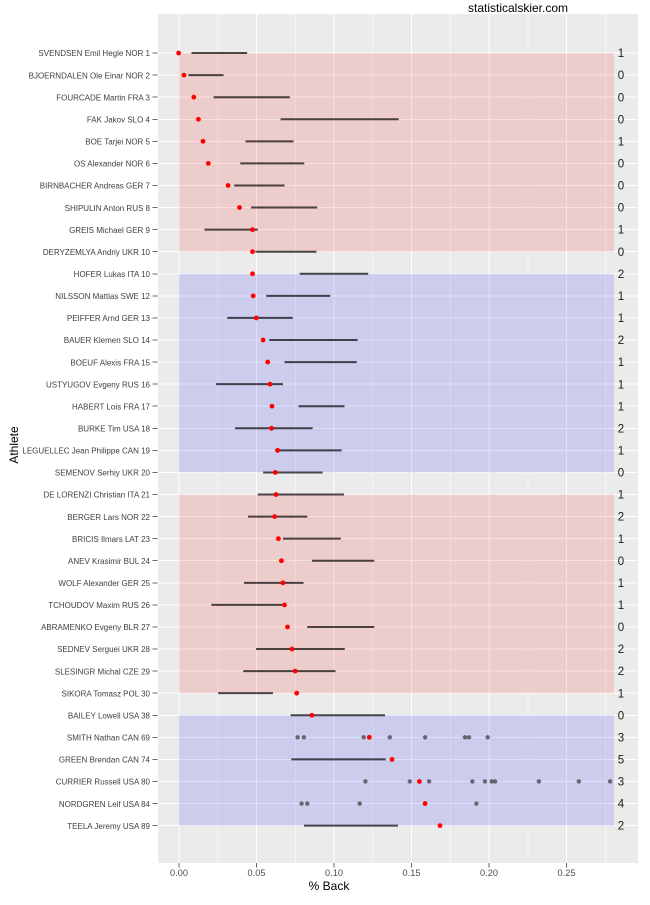  I want to click on svg-text: DE LORENZI Christian ITA 21, so click(96, 495).